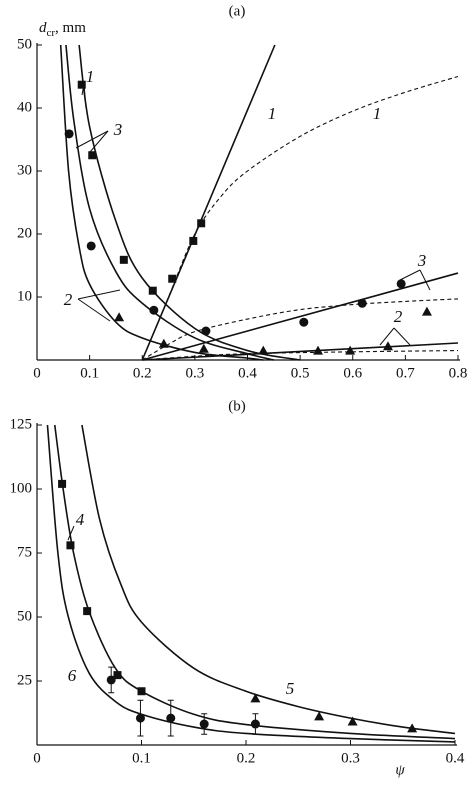 The image size is (474, 799). What do you see at coordinates (24, 170) in the screenshot?
I see `y-tick-label: 30` at bounding box center [24, 170].